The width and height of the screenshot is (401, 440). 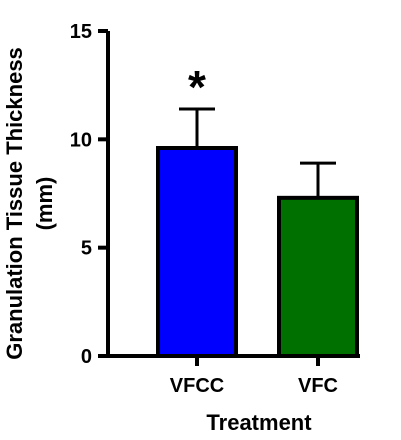 What do you see at coordinates (259, 422) in the screenshot?
I see `x-axis-title: Treatment` at bounding box center [259, 422].